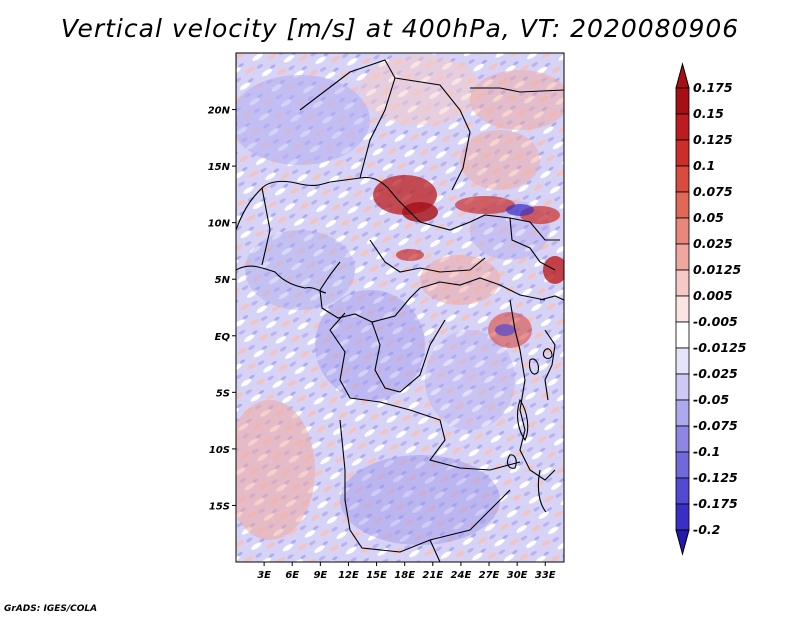 Image resolution: width=800 pixels, height=618 pixels. Describe the element at coordinates (713, 87) in the screenshot. I see `colorbar-label: 0.175` at that location.